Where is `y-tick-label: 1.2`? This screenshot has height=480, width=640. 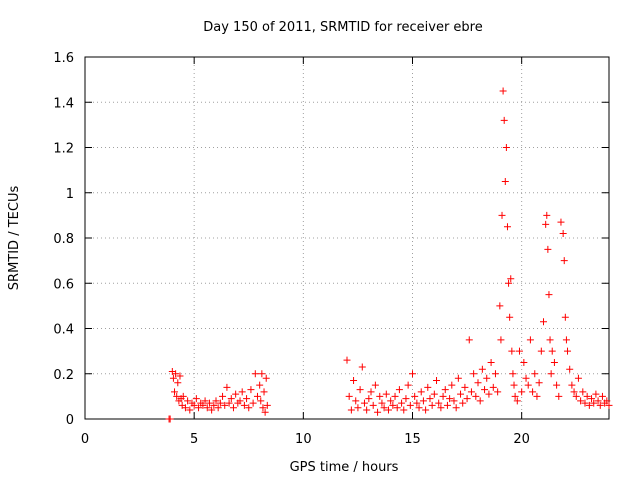 y-tick-label: 1.2 is located at coordinates (63, 149).